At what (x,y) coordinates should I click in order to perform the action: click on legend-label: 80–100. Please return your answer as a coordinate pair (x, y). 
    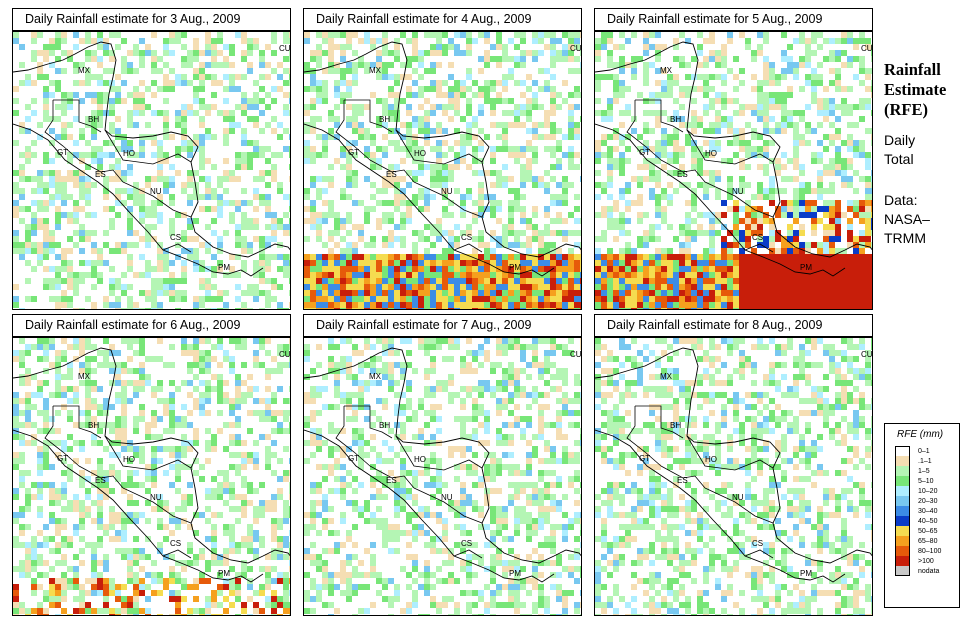
    Looking at the image, I should click on (930, 551).